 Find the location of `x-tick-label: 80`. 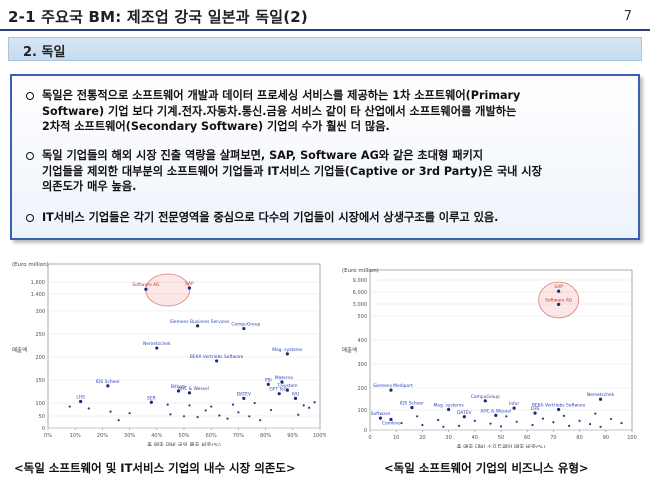

x-tick-label: 80 is located at coordinates (579, 438).